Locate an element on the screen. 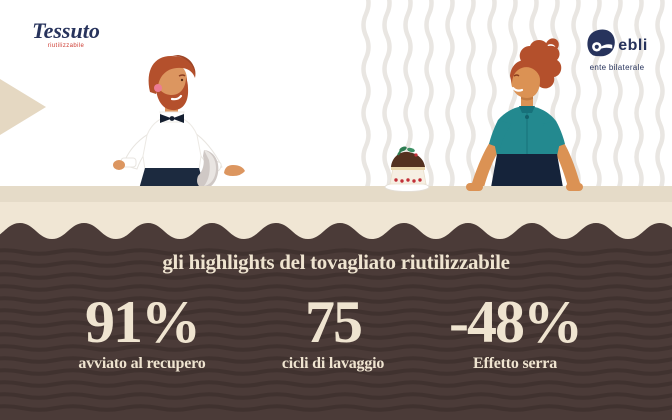  waiter-hair is located at coordinates (172, 75).